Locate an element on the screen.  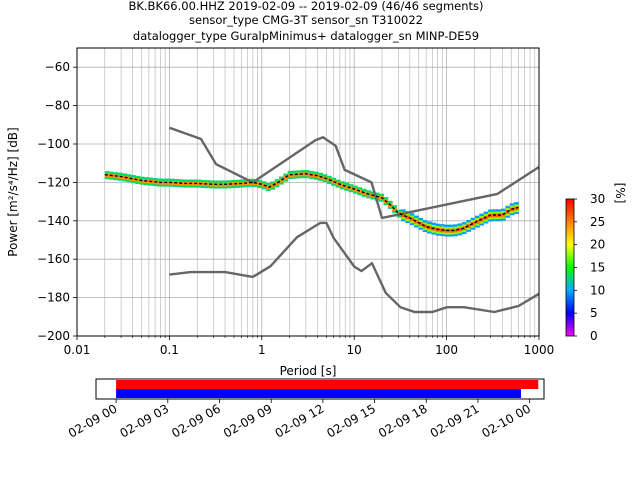
timeline-tick-label: 02-09 15 is located at coordinates (351, 420).